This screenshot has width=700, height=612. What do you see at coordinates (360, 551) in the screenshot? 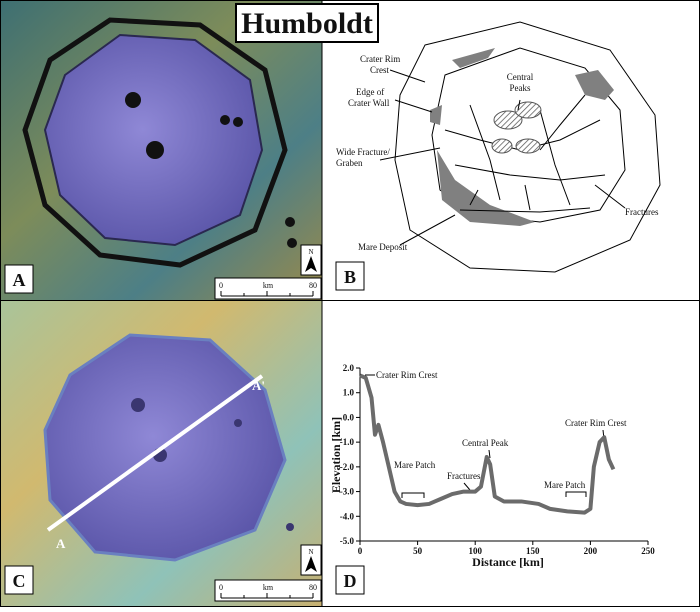
I see `x-tick-label: 0` at bounding box center [360, 551].